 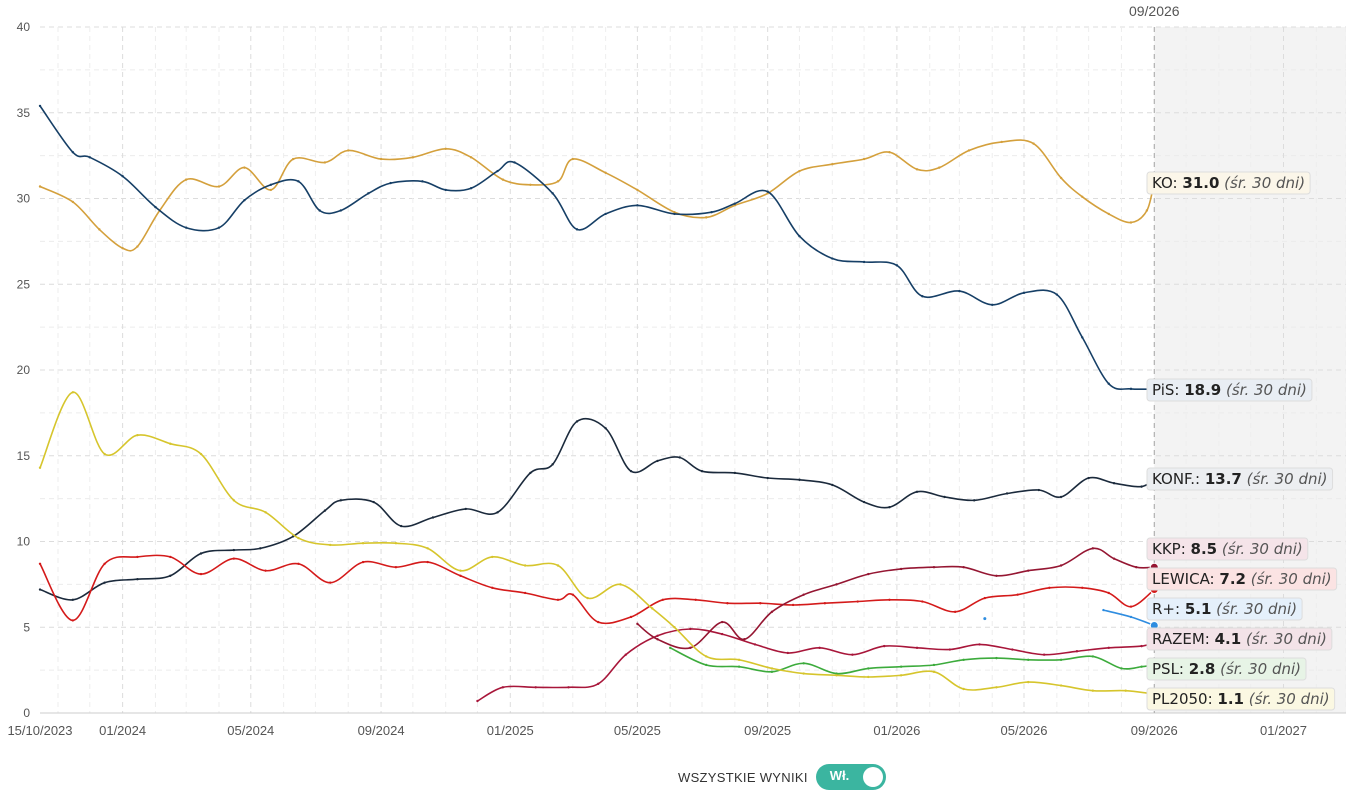 I want to click on end-label-pis: PiS: 18.9 (śr. 30 dni), so click(x=1229, y=390).